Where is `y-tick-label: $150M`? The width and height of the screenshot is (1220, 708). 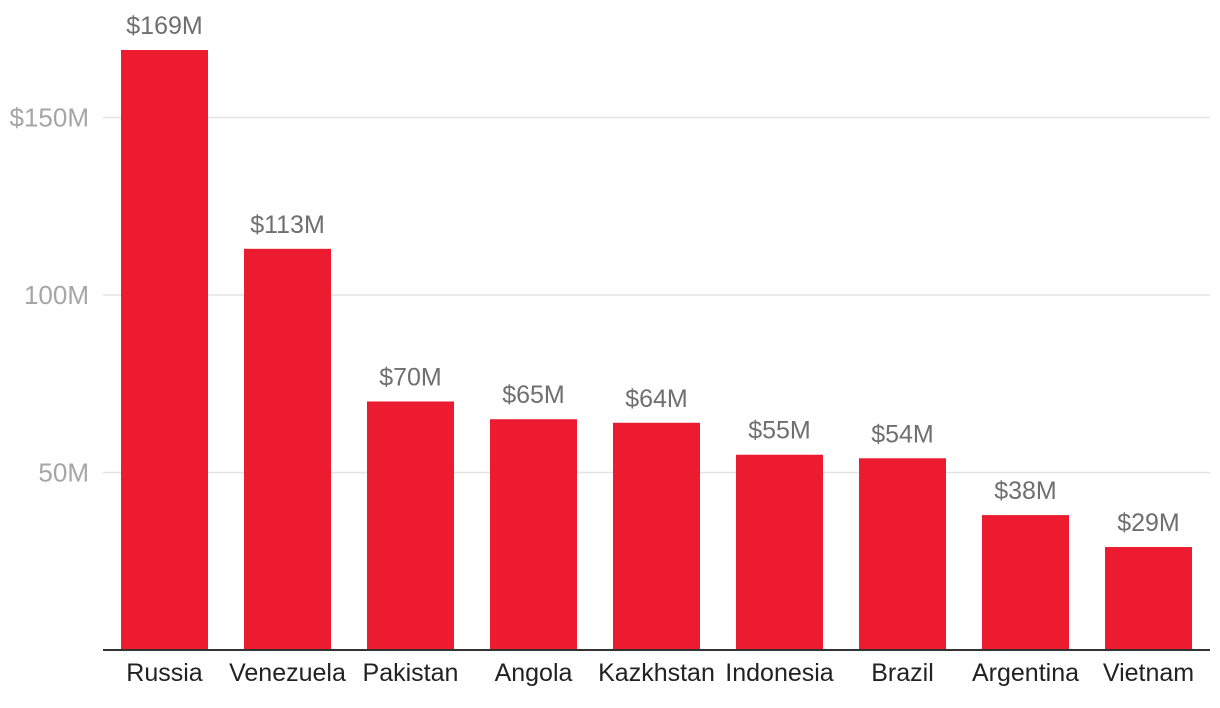
y-tick-label: $150M is located at coordinates (50, 117).